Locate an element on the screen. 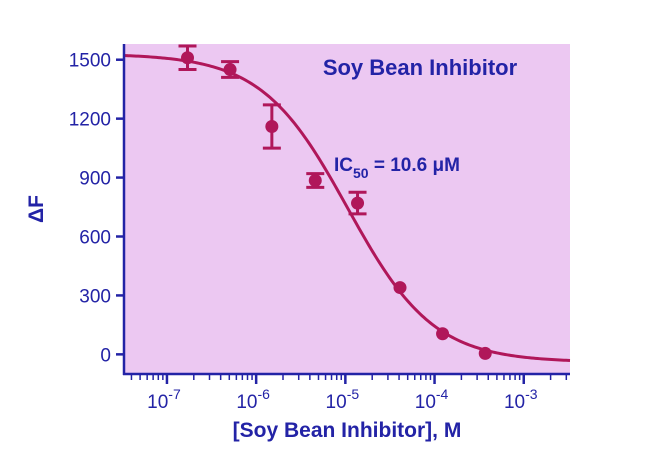 The height and width of the screenshot is (465, 650). ic50-value: = 10.6 μM is located at coordinates (414, 165).